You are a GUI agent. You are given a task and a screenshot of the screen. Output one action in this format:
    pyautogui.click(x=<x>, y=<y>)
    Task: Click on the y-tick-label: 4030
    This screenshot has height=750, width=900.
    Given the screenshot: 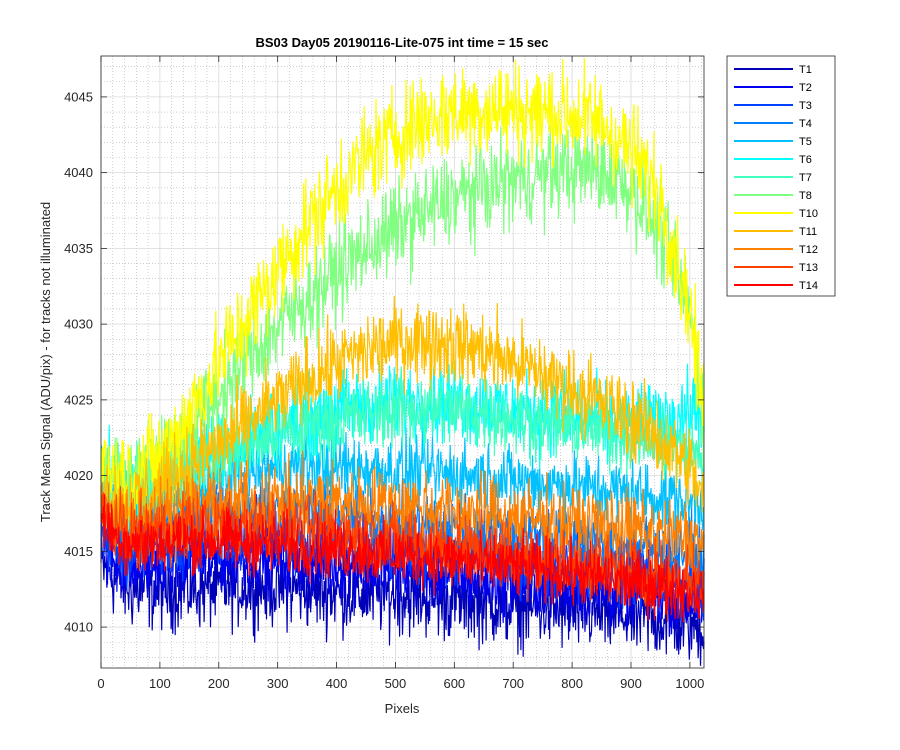 What is the action you would take?
    pyautogui.click(x=78, y=324)
    